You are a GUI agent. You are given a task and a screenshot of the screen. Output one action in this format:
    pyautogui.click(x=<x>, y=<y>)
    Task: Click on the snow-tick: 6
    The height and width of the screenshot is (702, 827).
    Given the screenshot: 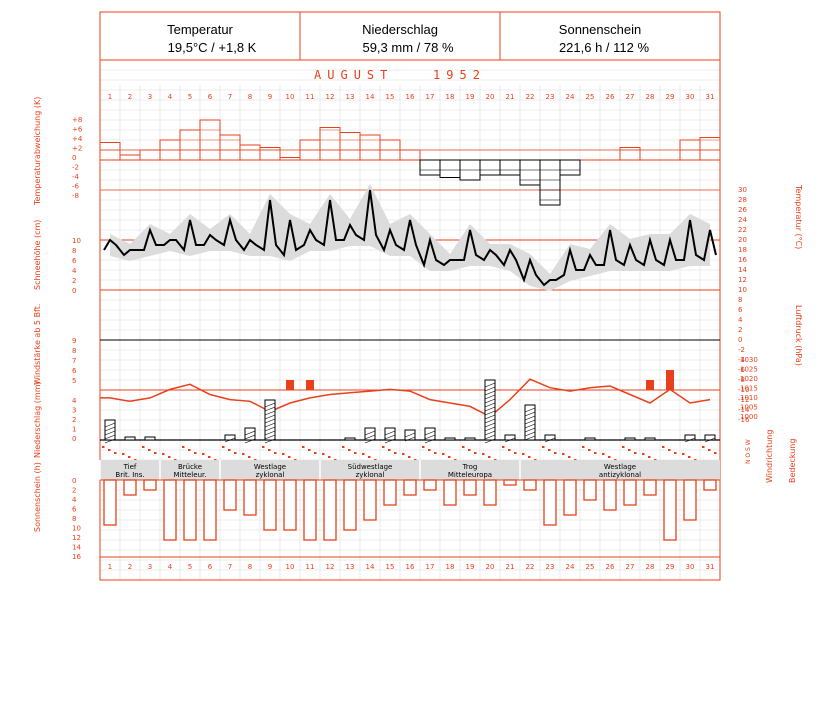 What is the action you would take?
    pyautogui.click(x=74, y=261)
    